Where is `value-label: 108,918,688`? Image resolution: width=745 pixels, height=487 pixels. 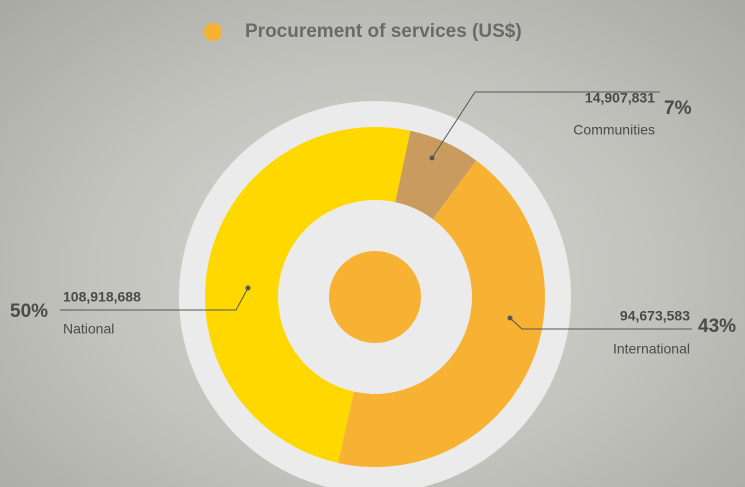 value-label: 108,918,688 is located at coordinates (102, 297).